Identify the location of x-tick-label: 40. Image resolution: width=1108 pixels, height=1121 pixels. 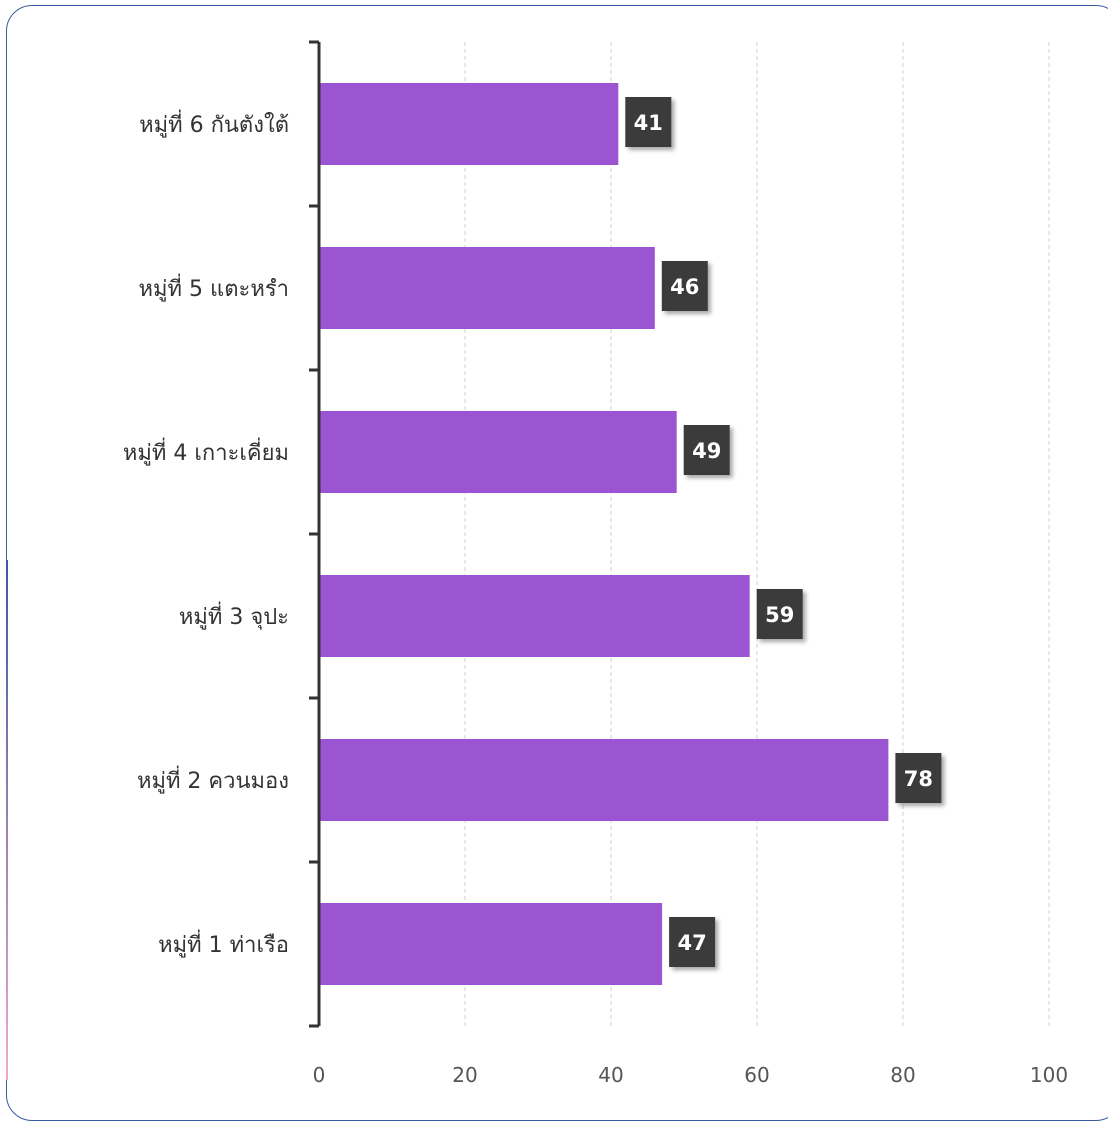
(610, 1075).